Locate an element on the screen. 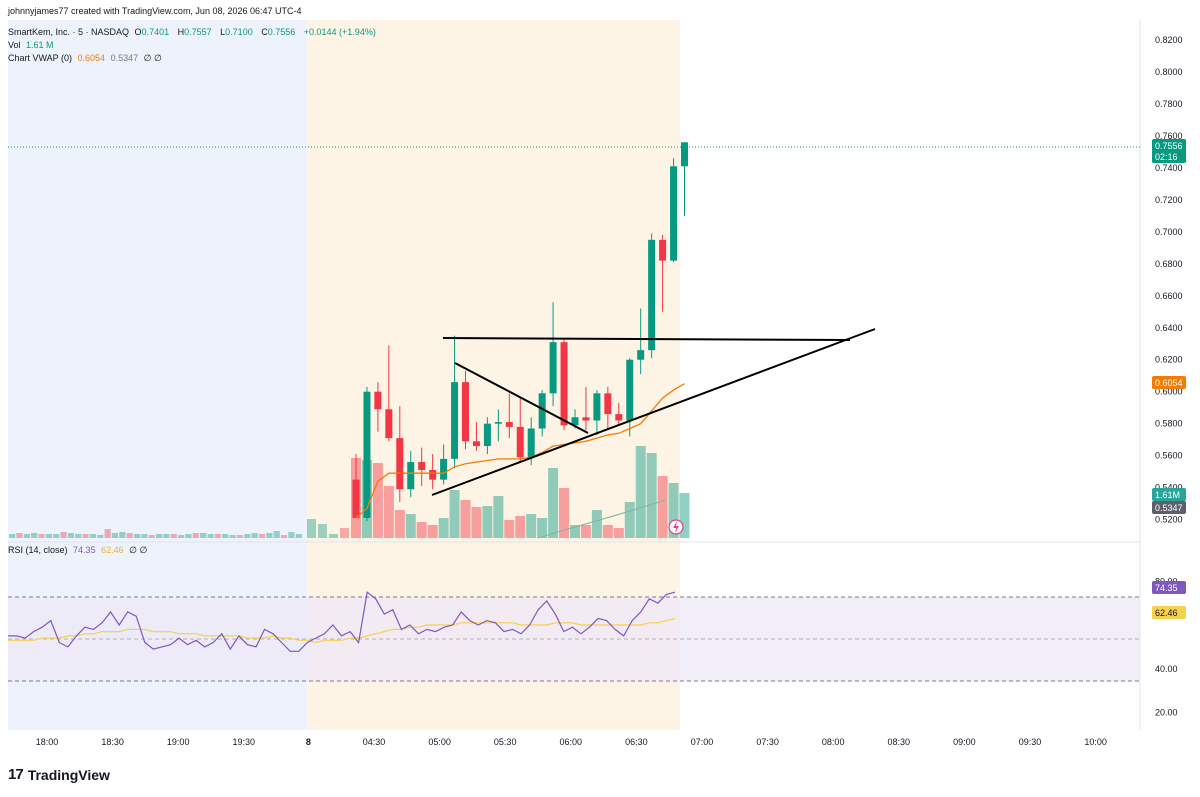 Image resolution: width=1200 pixels, height=797 pixels. y-tick-label: 0.7400 is located at coordinates (1169, 168).